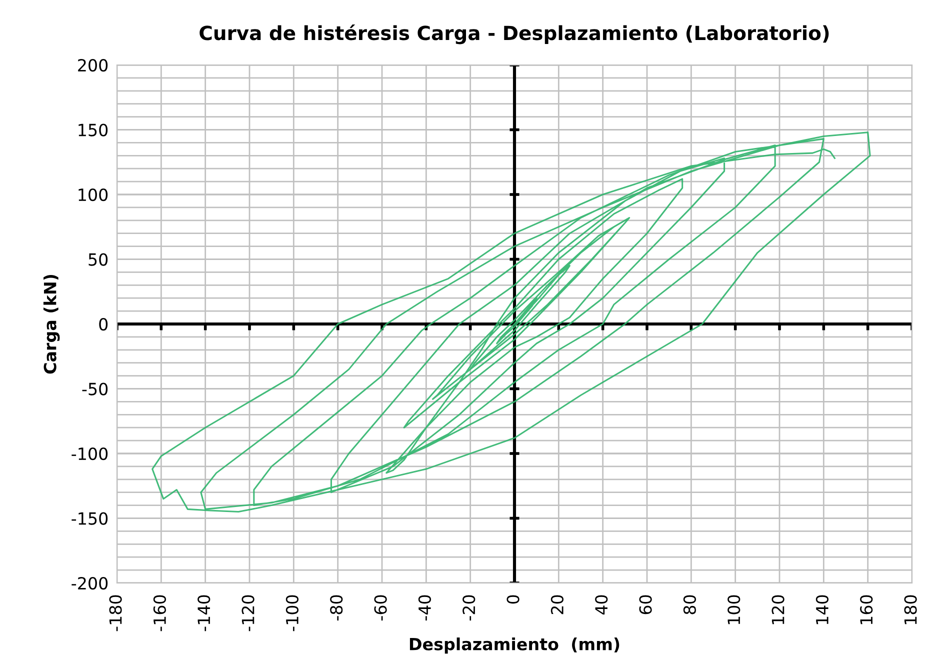 The height and width of the screenshot is (664, 936). I want to click on x-tick-label: 100, so click(734, 609).